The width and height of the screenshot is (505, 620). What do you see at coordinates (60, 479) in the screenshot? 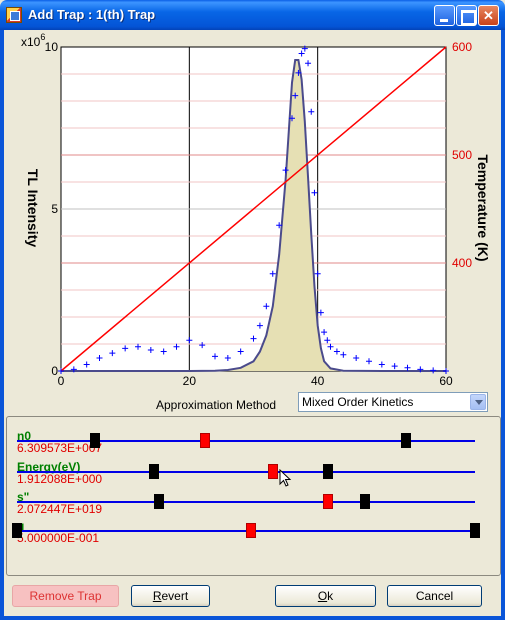
I see `param-value: 1.912088E+000` at bounding box center [60, 479].